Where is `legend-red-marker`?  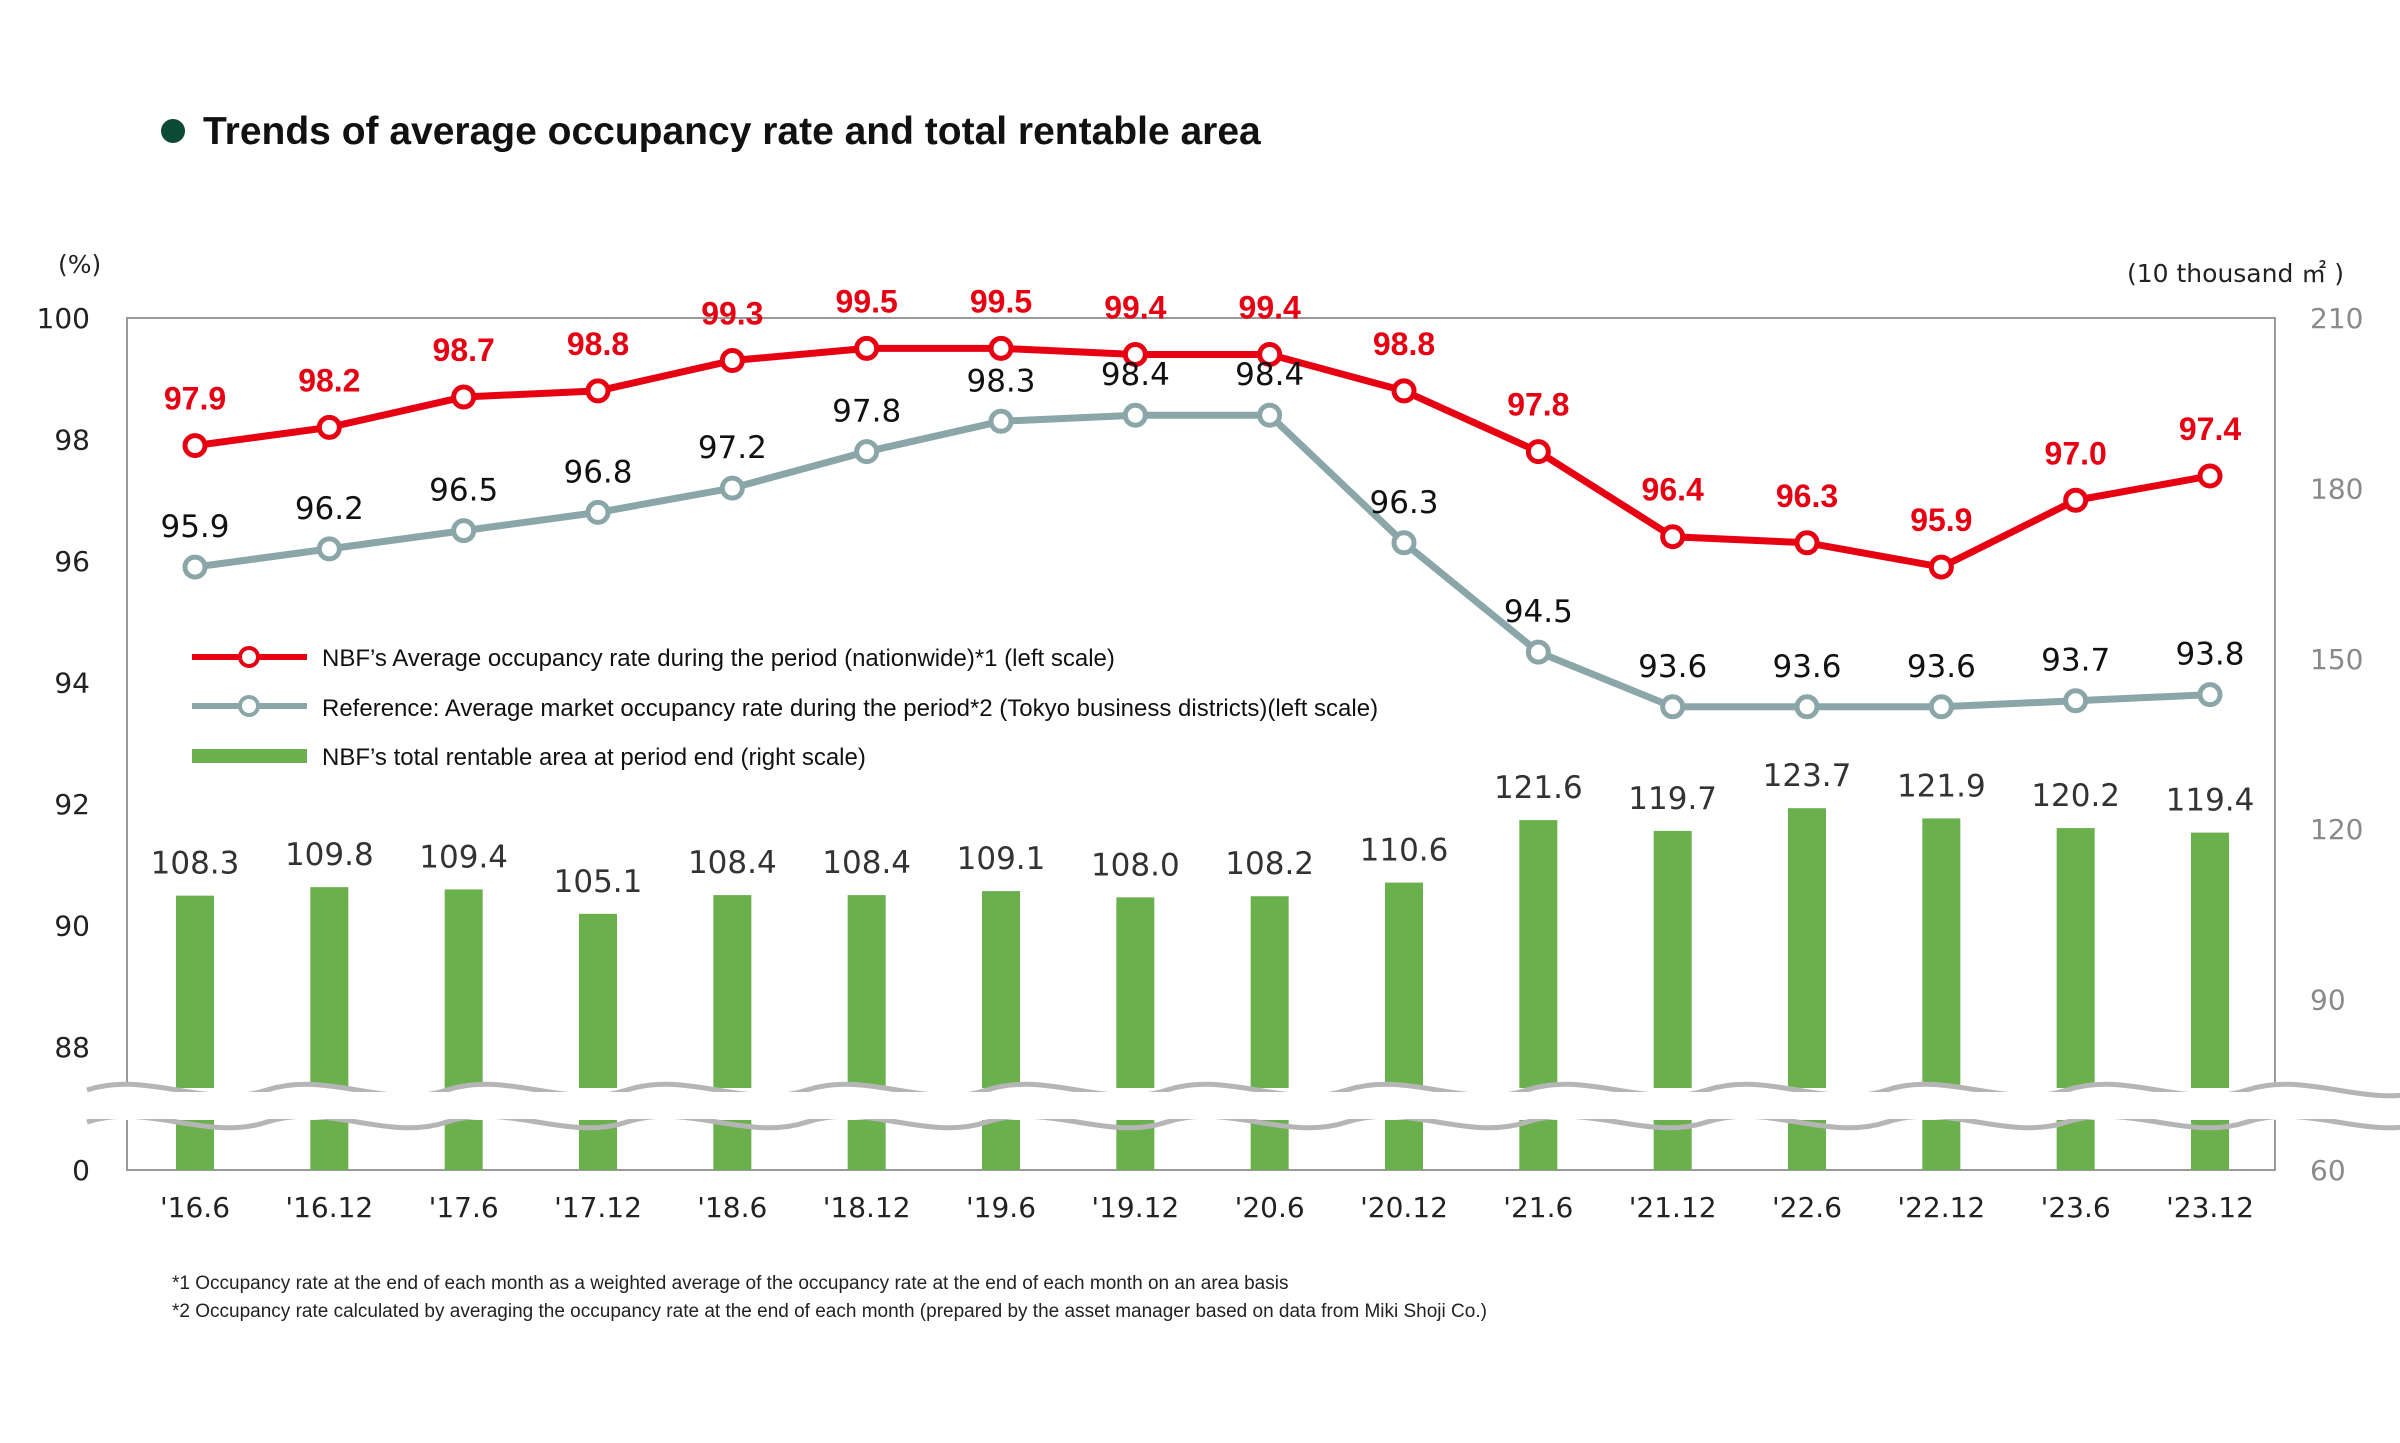 legend-red-marker is located at coordinates (249, 657).